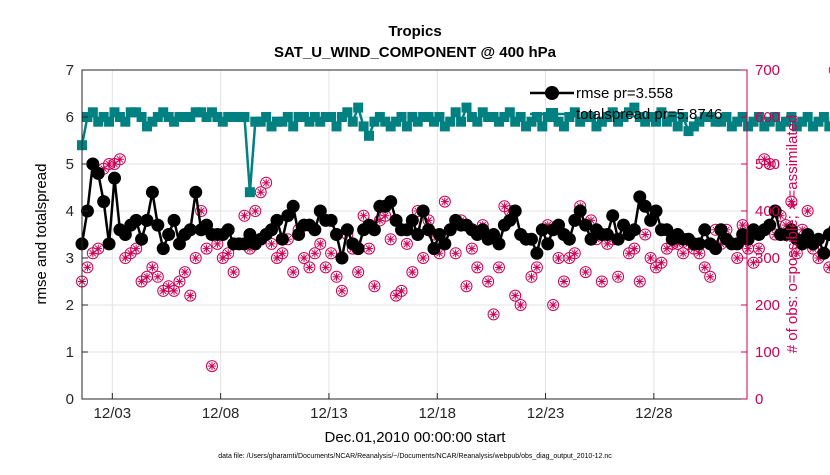 The width and height of the screenshot is (830, 475). What do you see at coordinates (70, 399) in the screenshot?
I see `y-tick-left-label: 0` at bounding box center [70, 399].